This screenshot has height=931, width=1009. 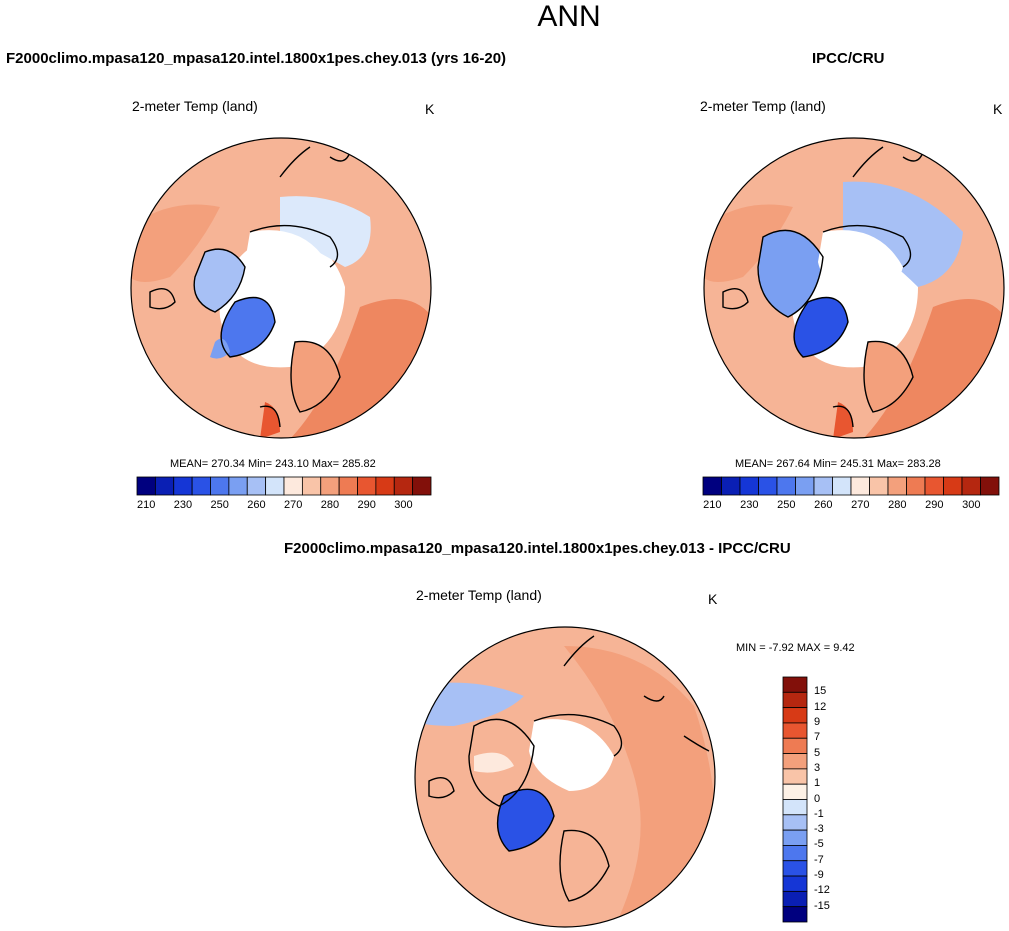 What do you see at coordinates (934, 505) in the screenshot?
I see `colorbar-obs-tick-label: 290` at bounding box center [934, 505].